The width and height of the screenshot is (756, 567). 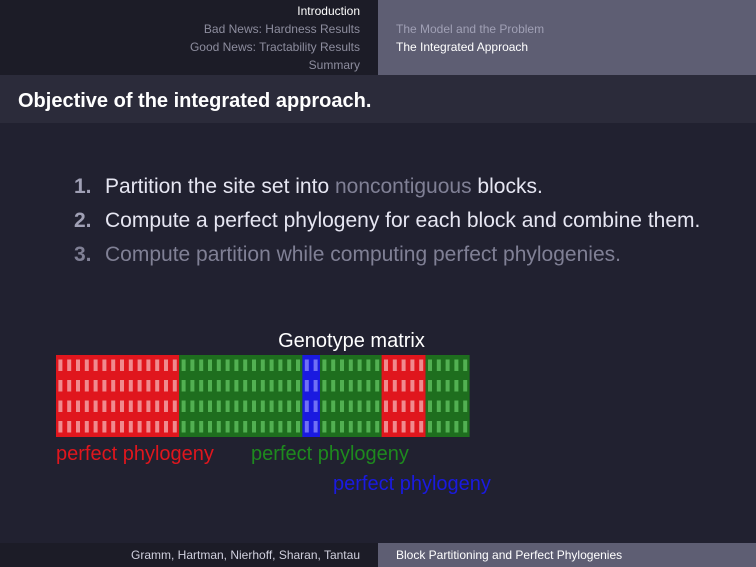 What do you see at coordinates (189, 555) in the screenshot?
I see `footer-authors: Gramm, Hartman, Nierhoff, Sharan, Tantau` at bounding box center [189, 555].